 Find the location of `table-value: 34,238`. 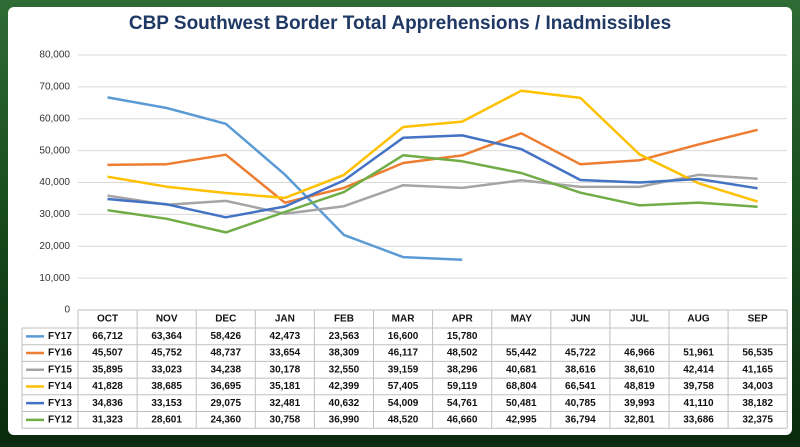

table-value: 34,238 is located at coordinates (225, 369).